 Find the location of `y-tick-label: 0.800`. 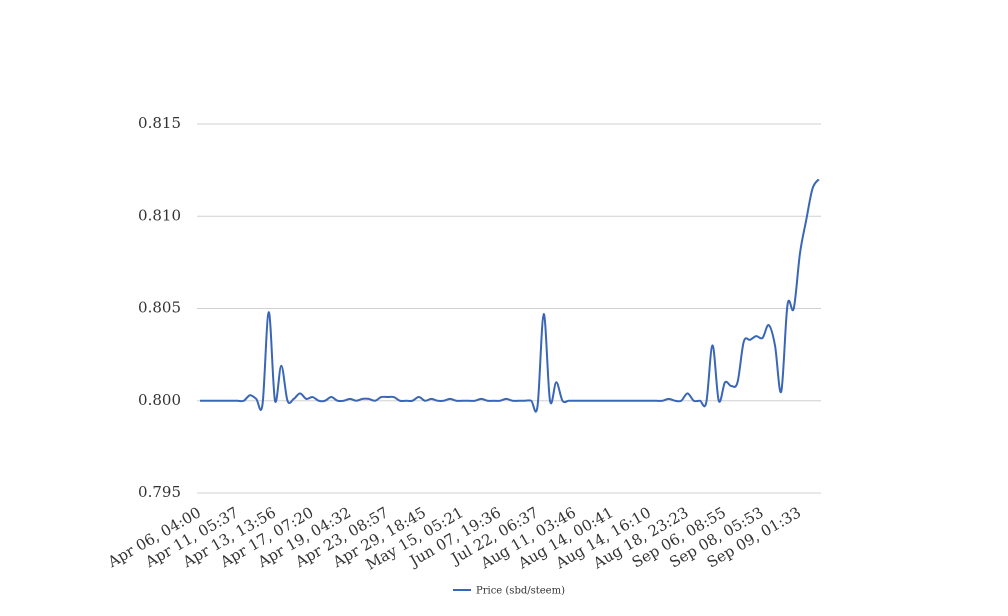

y-tick-label: 0.800 is located at coordinates (159, 400).